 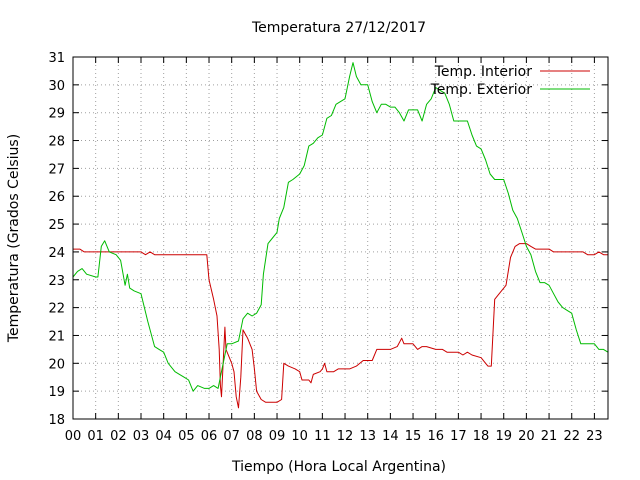 I want to click on y-tick-label: 28, so click(x=56, y=142).